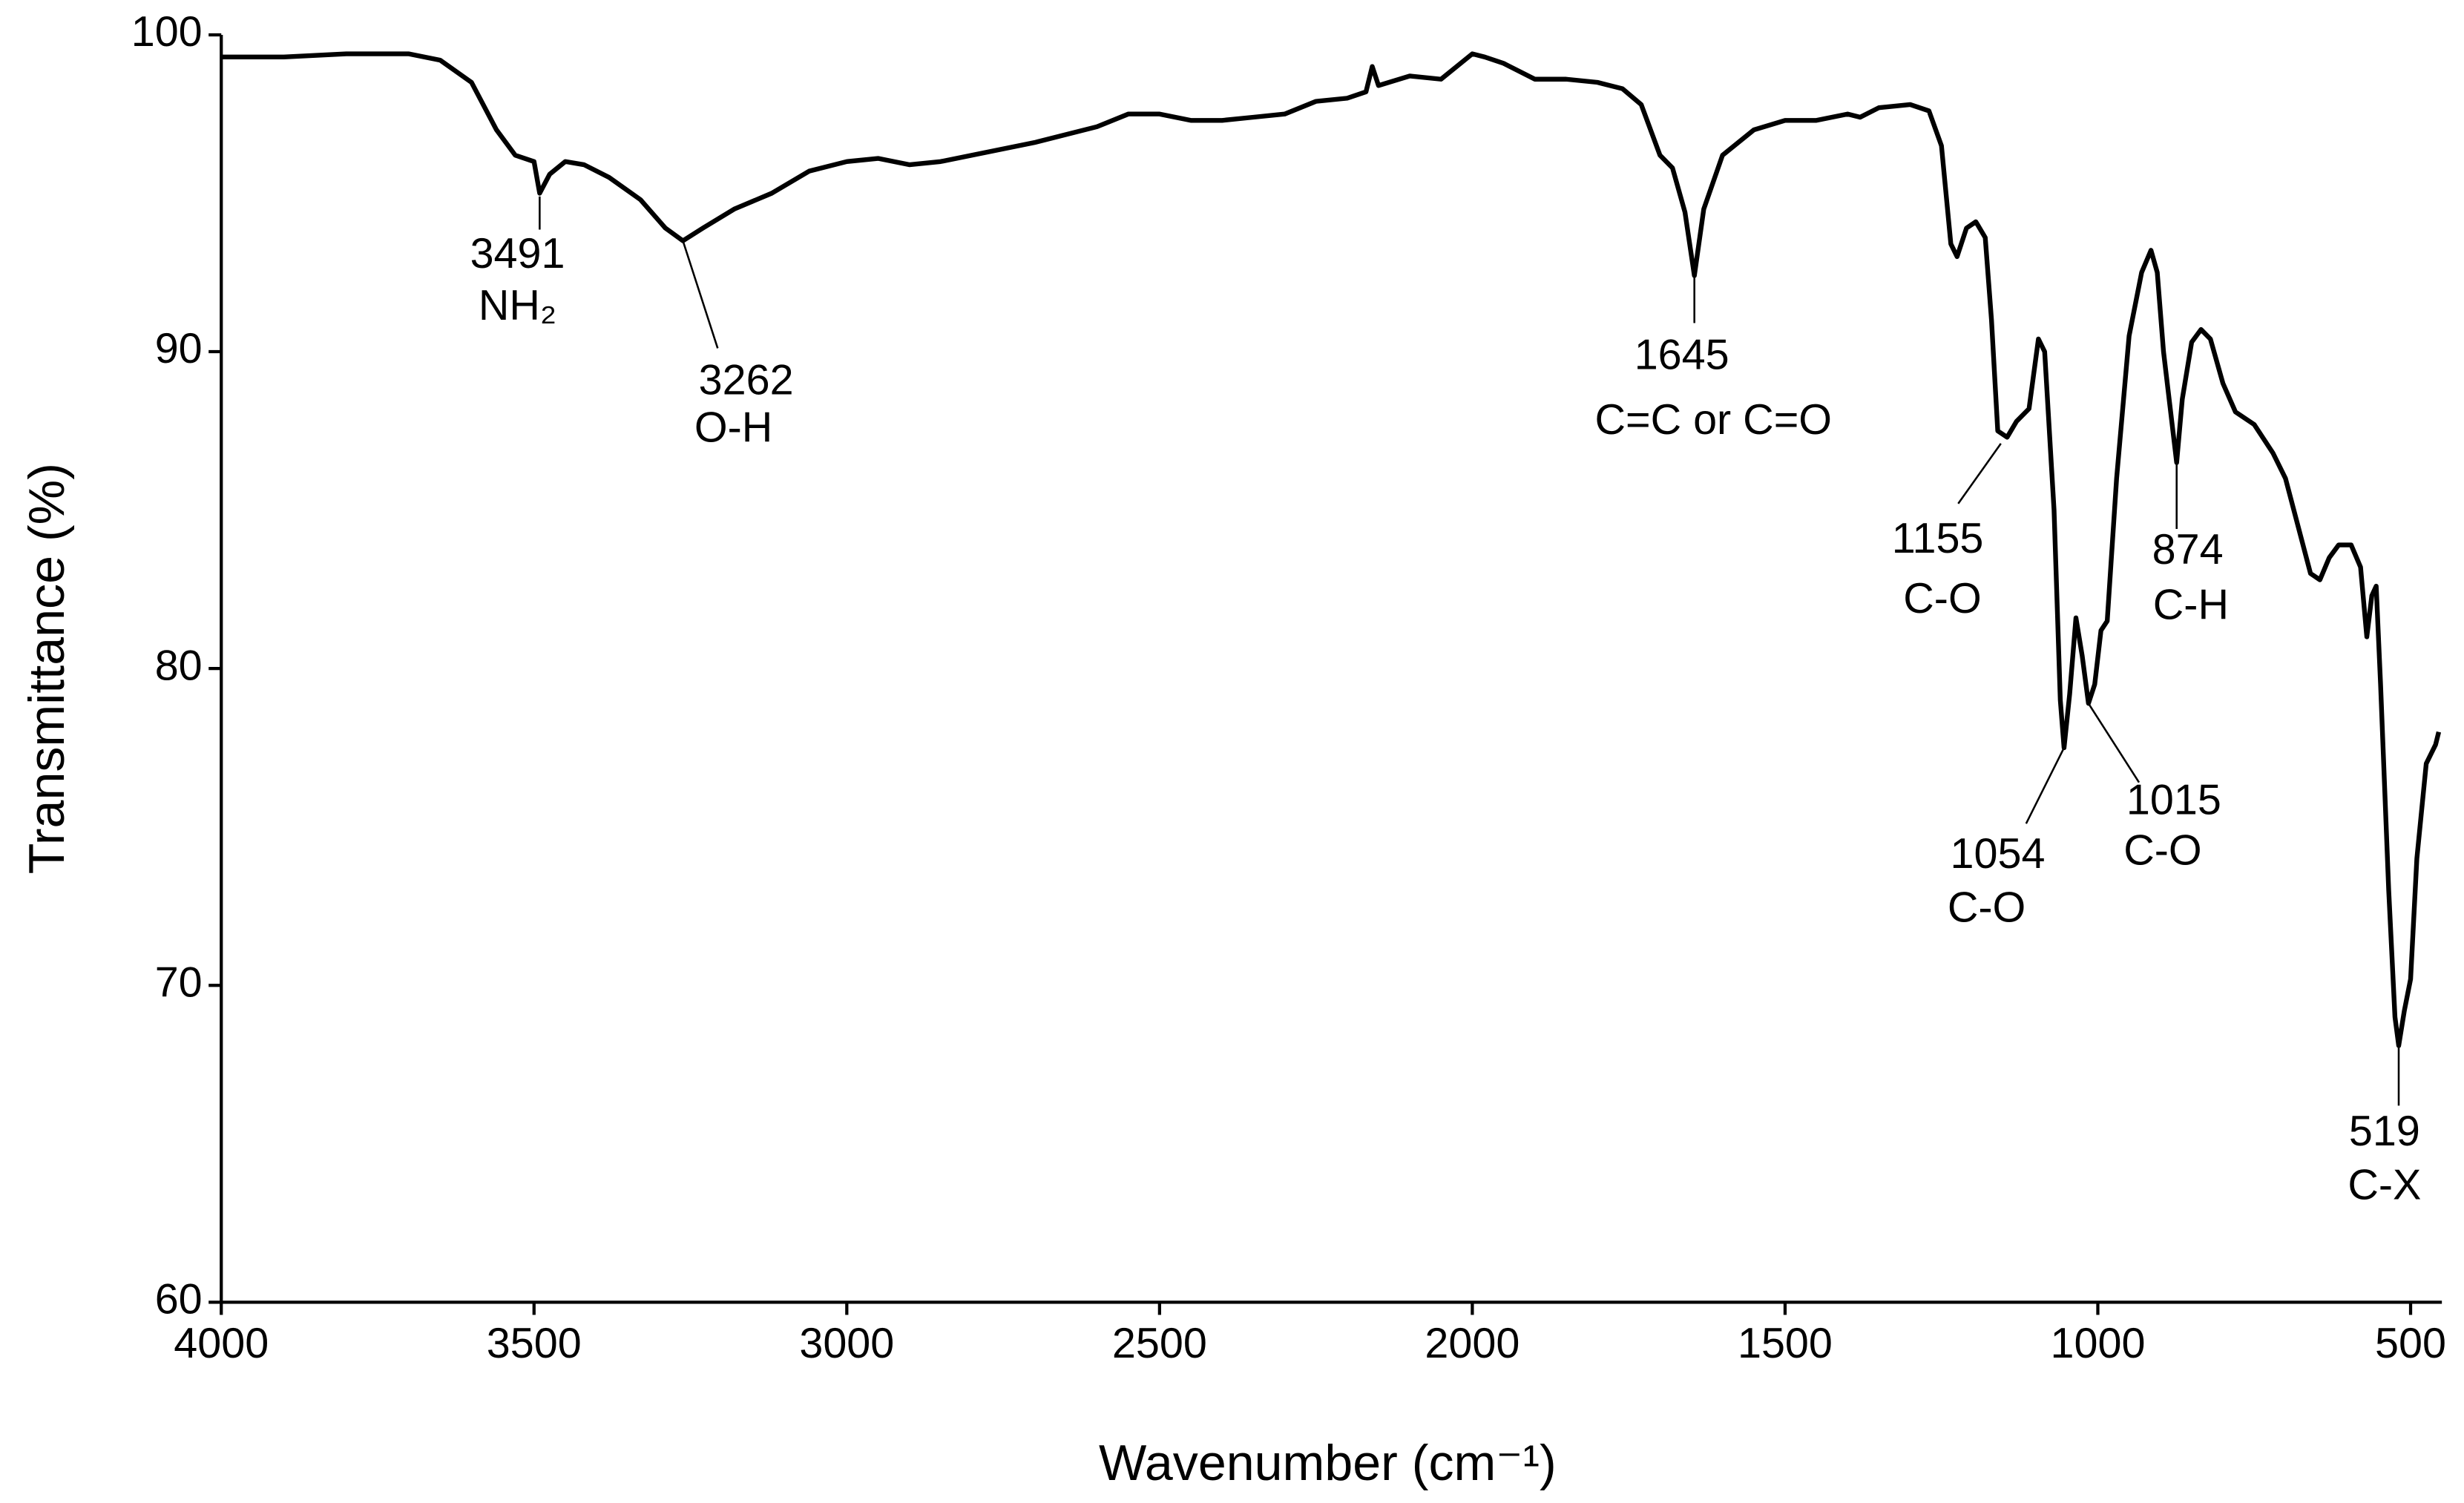 The width and height of the screenshot is (2464, 1503). What do you see at coordinates (1682, 355) in the screenshot?
I see `annotation-wavenumber: 1645` at bounding box center [1682, 355].